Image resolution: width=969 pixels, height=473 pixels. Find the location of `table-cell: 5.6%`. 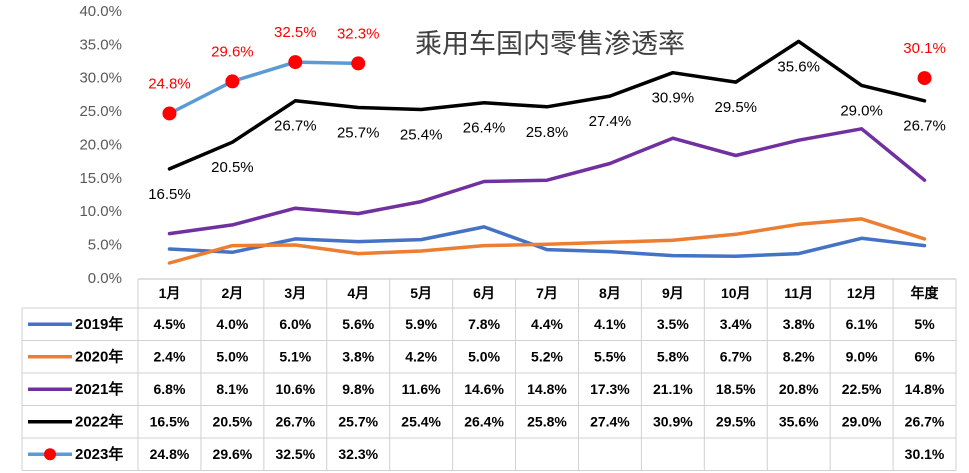

table-cell: 5.6% is located at coordinates (358, 324).